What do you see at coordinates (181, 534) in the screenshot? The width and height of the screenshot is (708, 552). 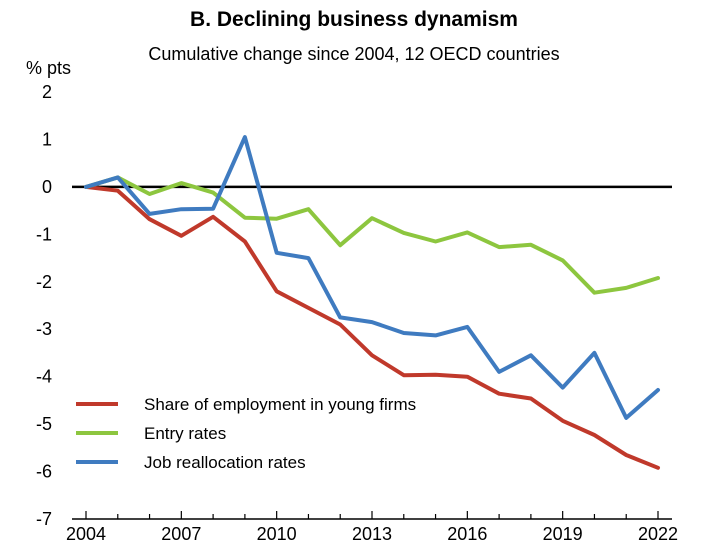 I see `x-tick-label: 2007` at bounding box center [181, 534].